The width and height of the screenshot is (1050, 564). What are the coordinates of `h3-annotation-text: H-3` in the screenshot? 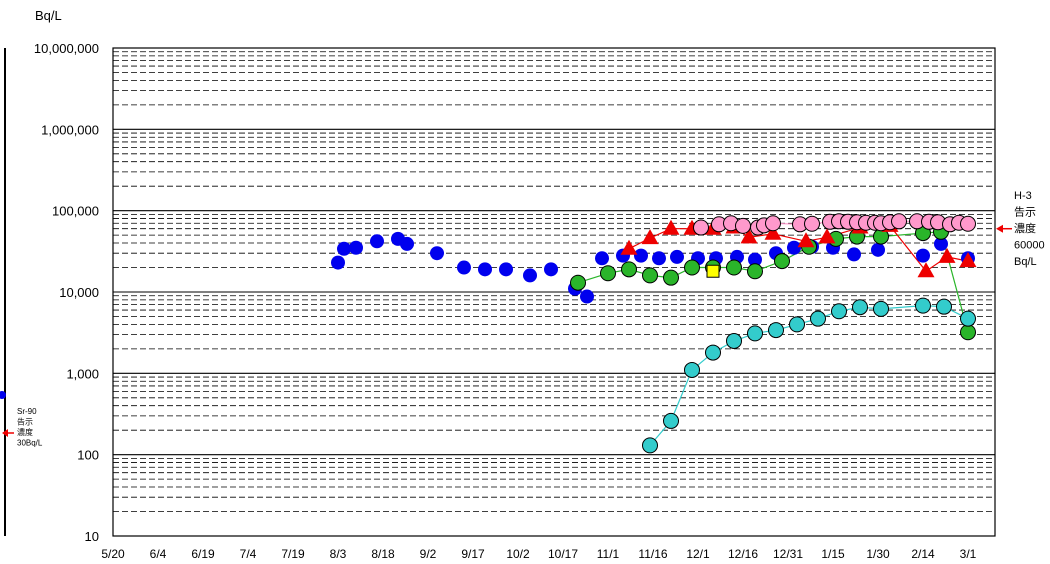 It's located at (1023, 196).